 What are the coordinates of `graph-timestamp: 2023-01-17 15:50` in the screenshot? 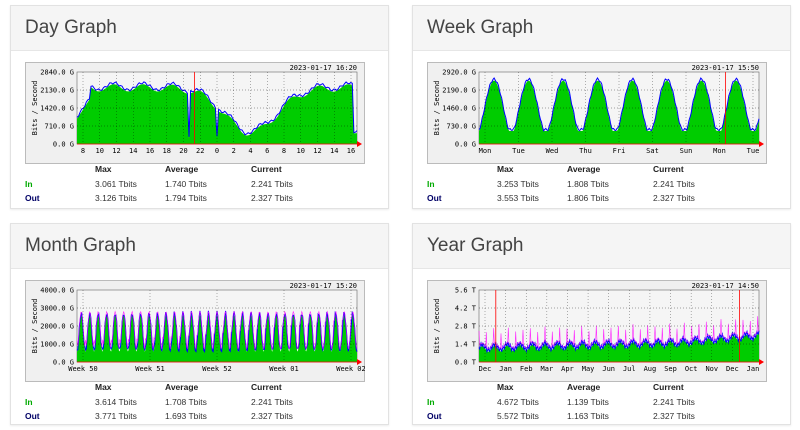 It's located at (725, 68).